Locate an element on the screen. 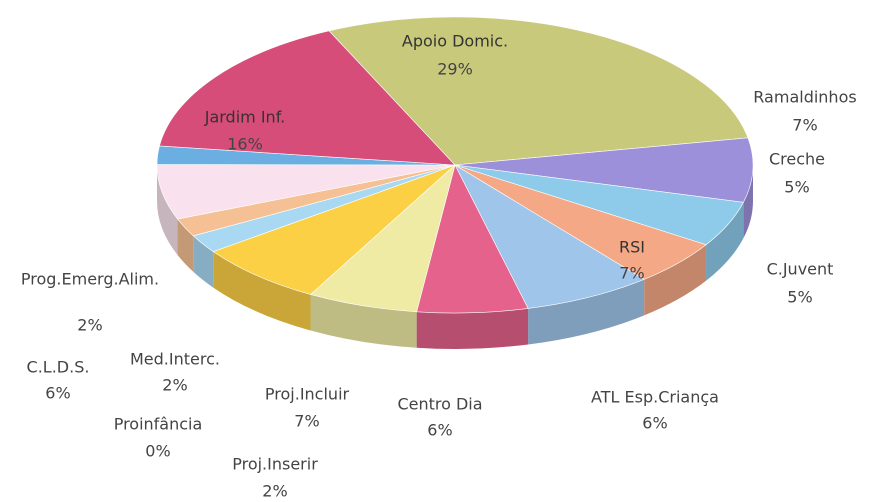 The height and width of the screenshot is (502, 877). slice-label: Jardim Inf. is located at coordinates (245, 117).